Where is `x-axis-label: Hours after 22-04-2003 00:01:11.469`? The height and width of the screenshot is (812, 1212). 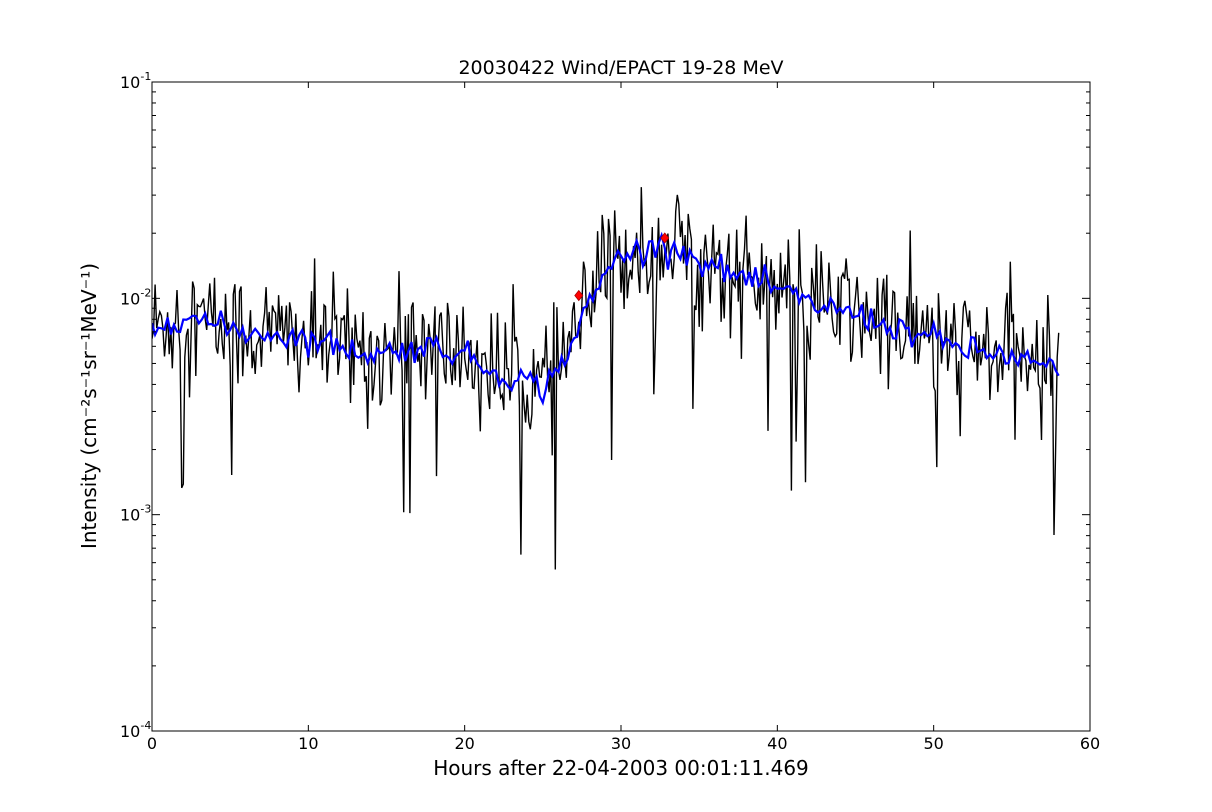 x-axis-label: Hours after 22-04-2003 00:01:11.469 is located at coordinates (621, 768).